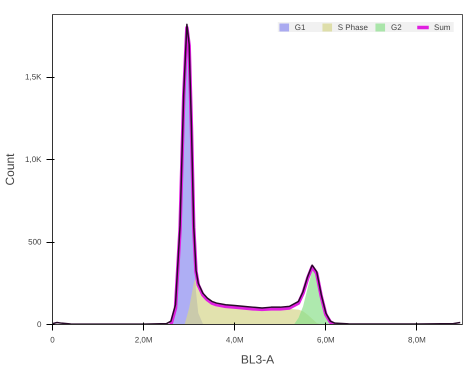 This screenshot has height=369, width=472. I want to click on y-tick-label: 500, so click(35, 242).